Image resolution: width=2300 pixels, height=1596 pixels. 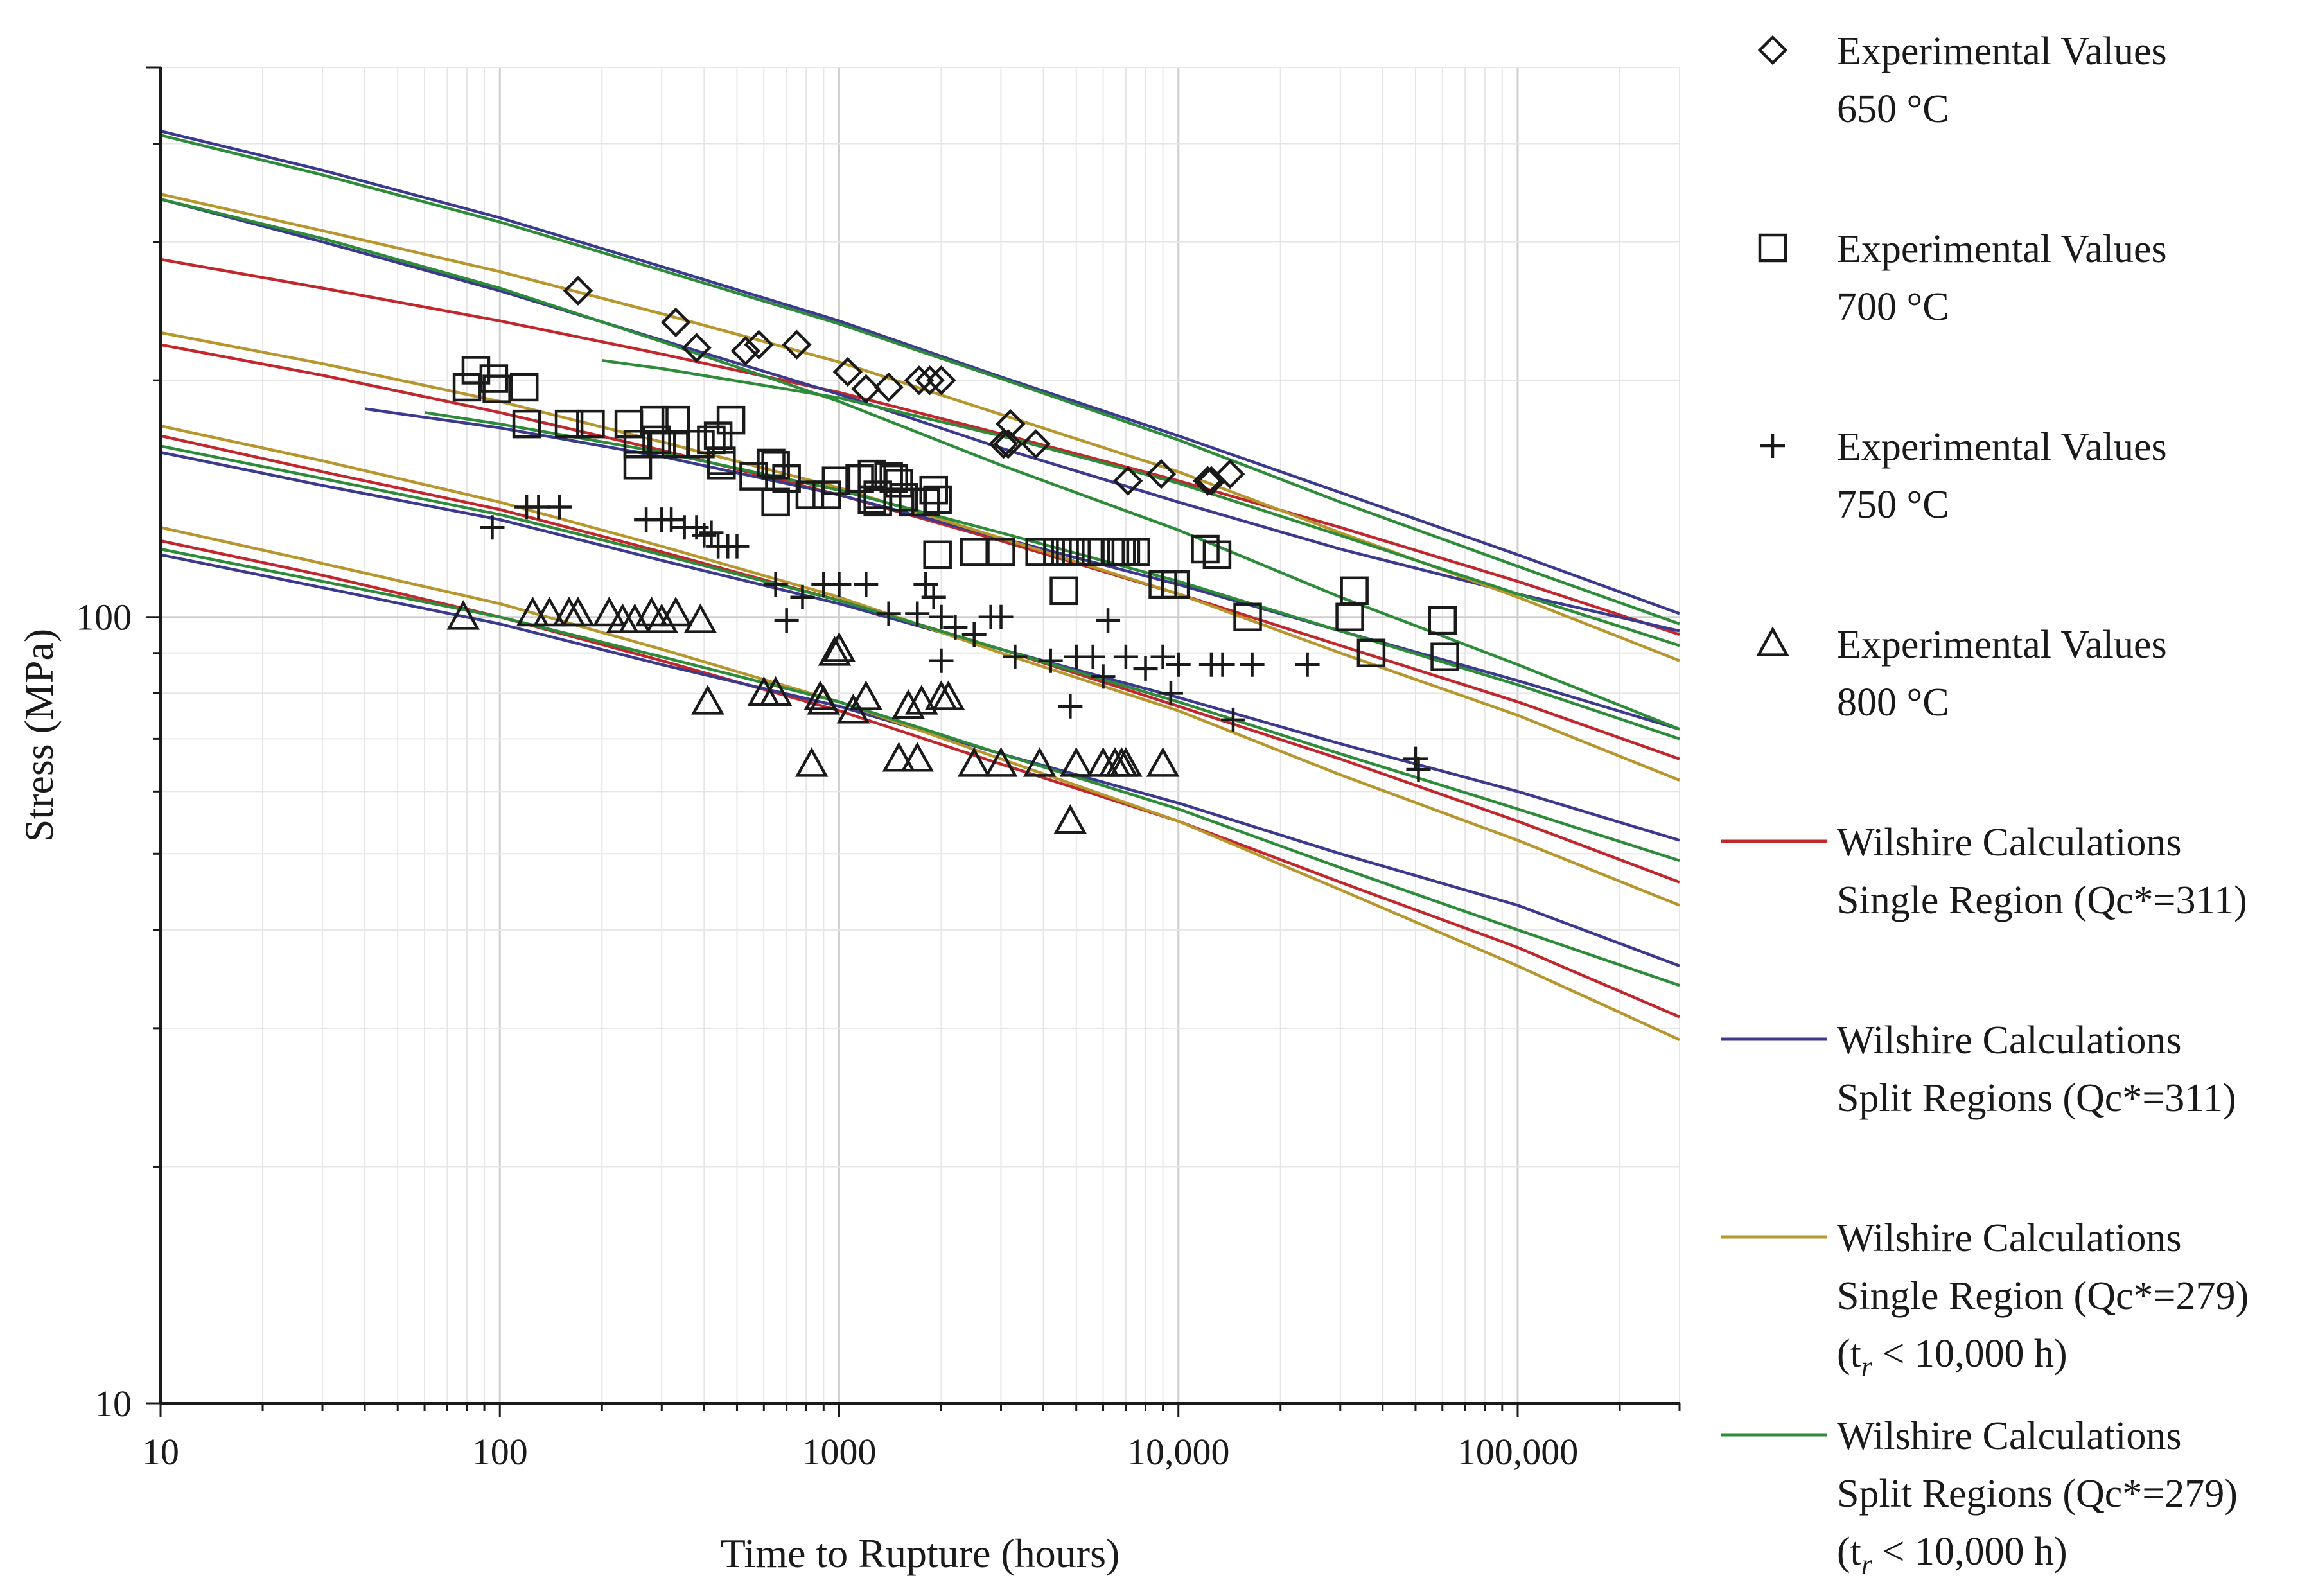 What do you see at coordinates (1893, 109) in the screenshot?
I see `legend-label-line2: 650 °C` at bounding box center [1893, 109].